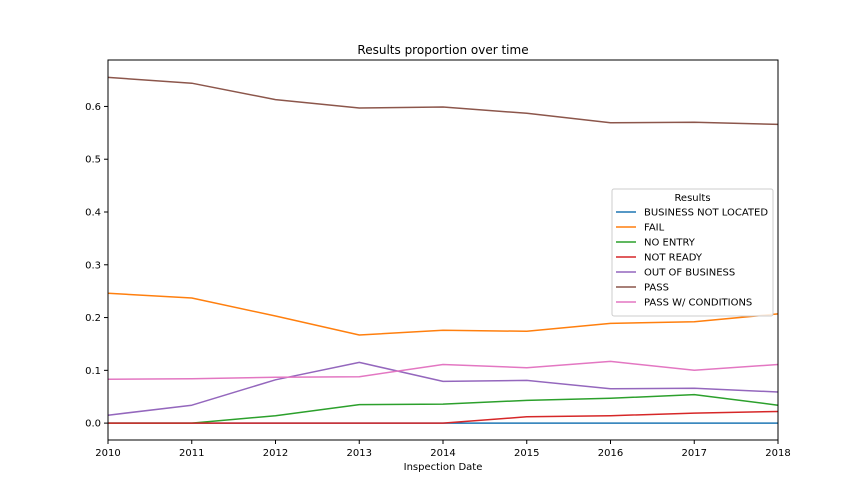  I want to click on legend-label-business-not-located: BUSINESS NOT LOCATED, so click(706, 213).